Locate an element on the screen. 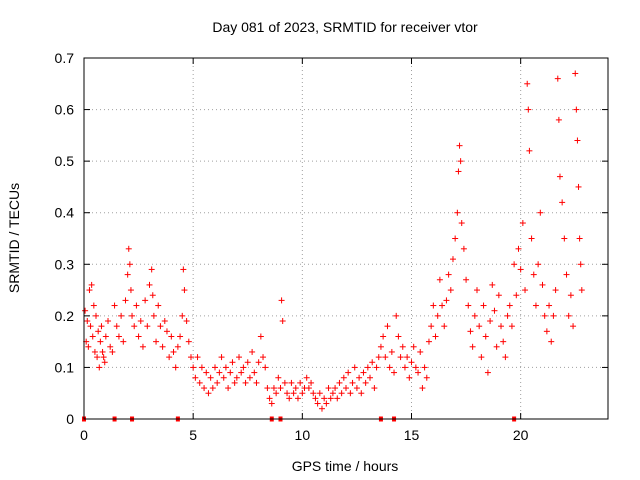  x-tick-label: 0 is located at coordinates (84, 435).